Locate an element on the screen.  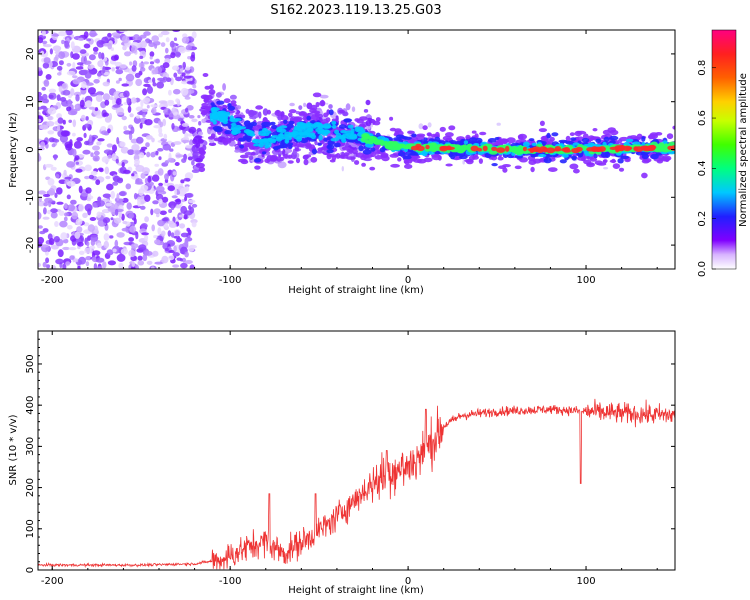
x-tick-label: 0 is located at coordinates (408, 581).